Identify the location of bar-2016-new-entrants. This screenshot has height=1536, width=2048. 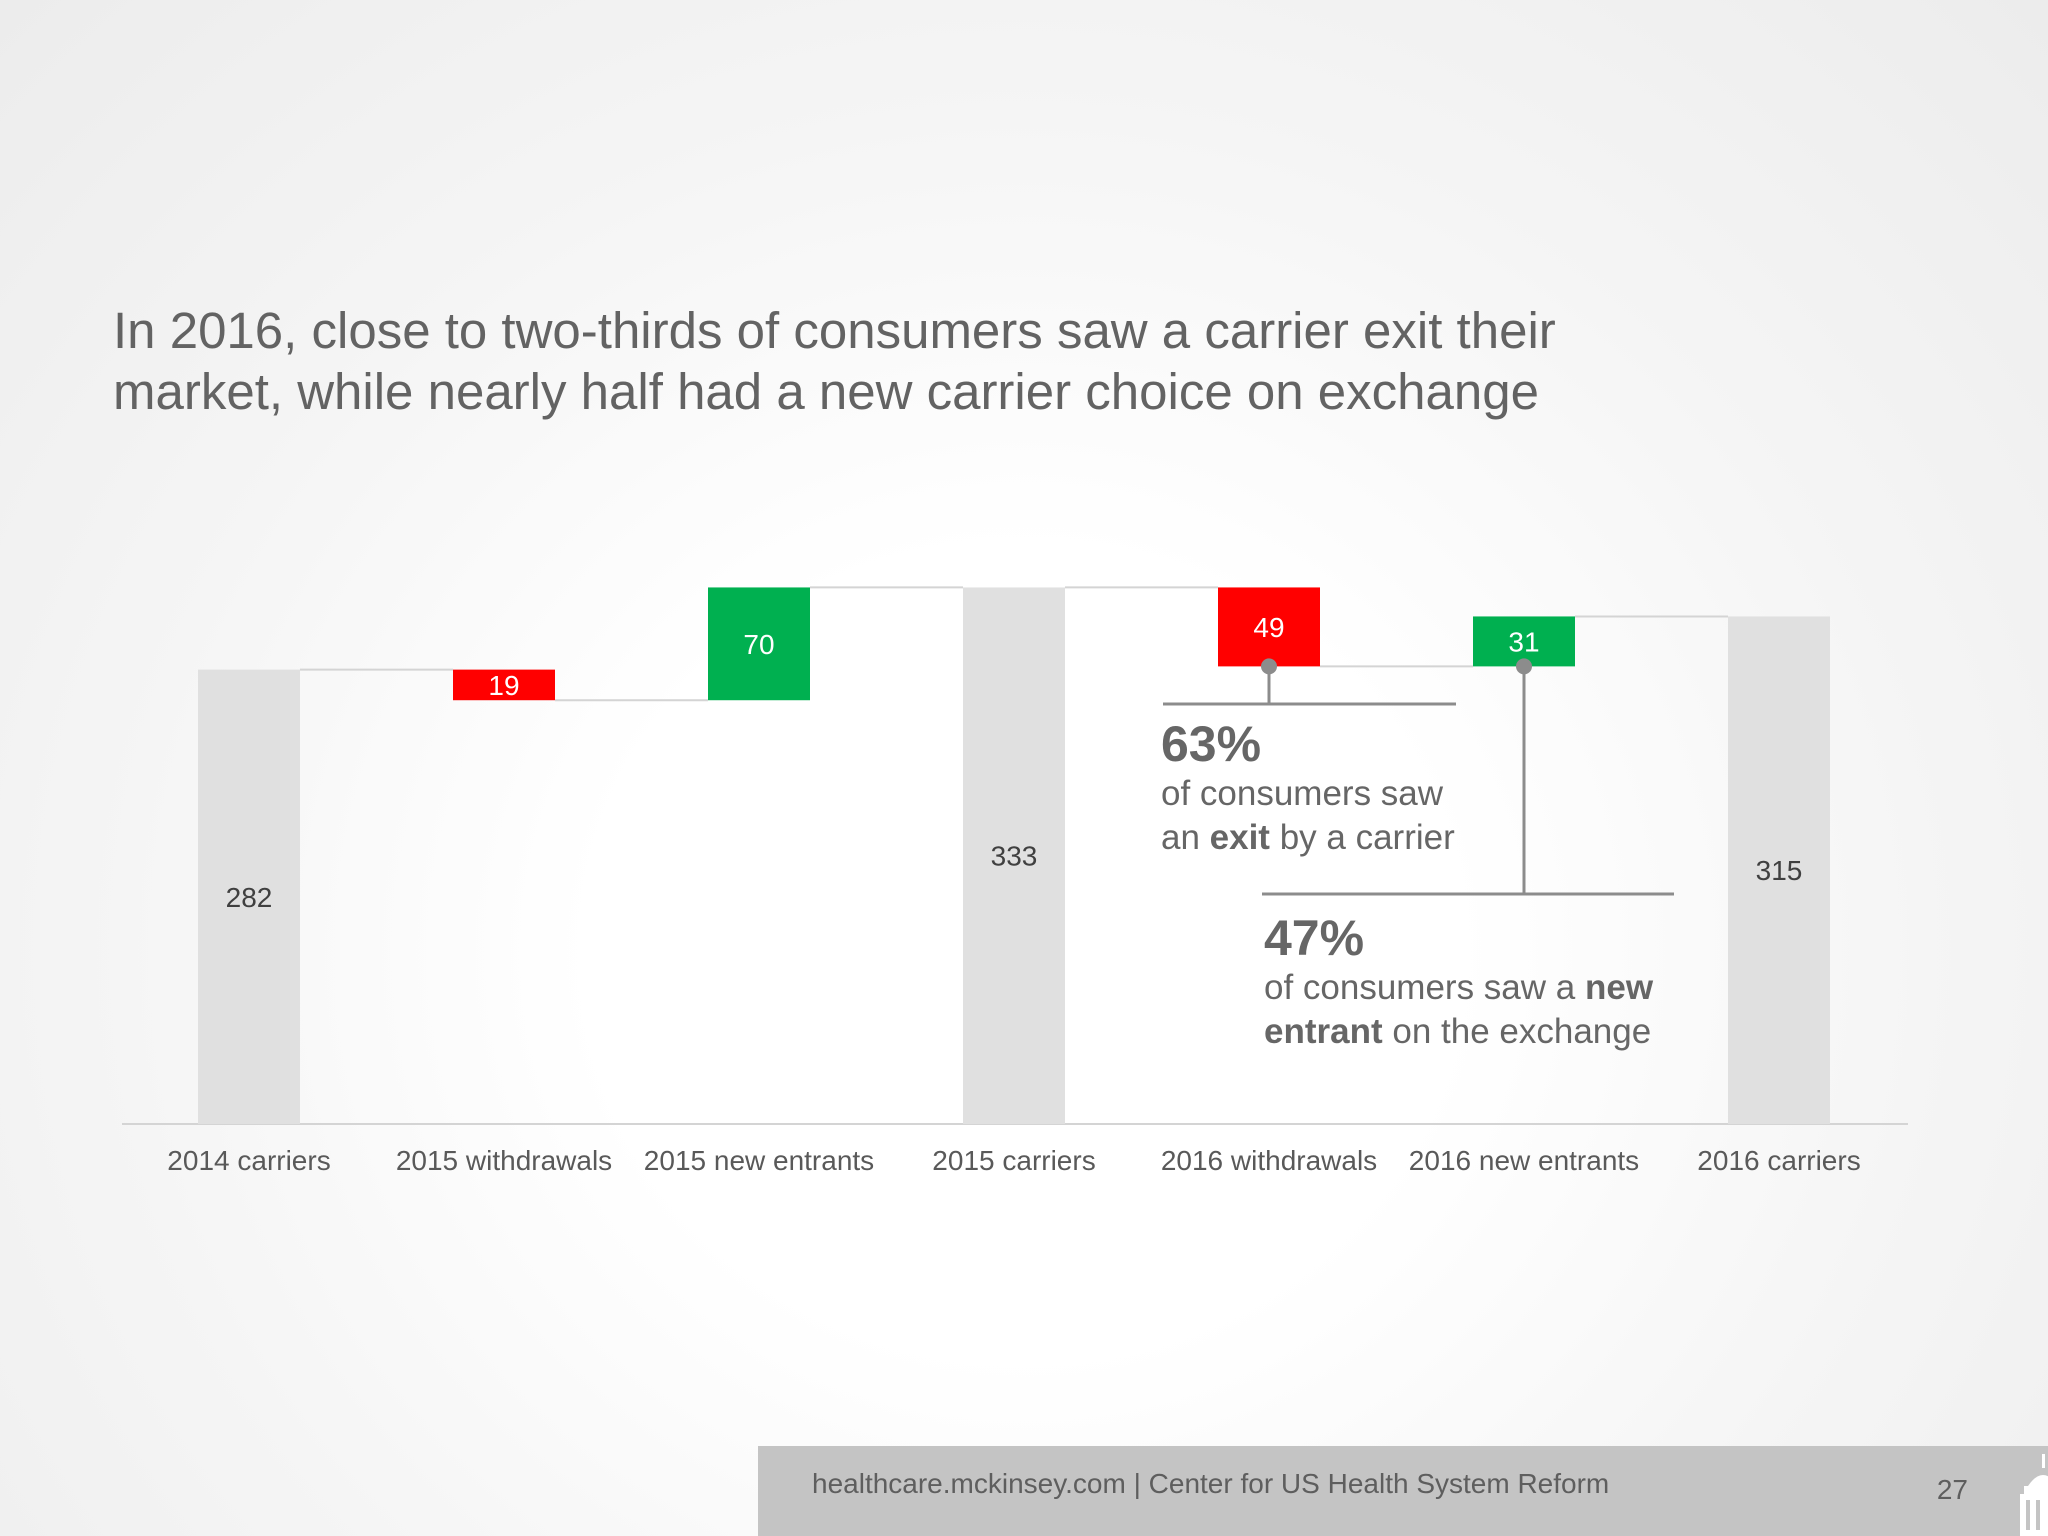
(1524, 641).